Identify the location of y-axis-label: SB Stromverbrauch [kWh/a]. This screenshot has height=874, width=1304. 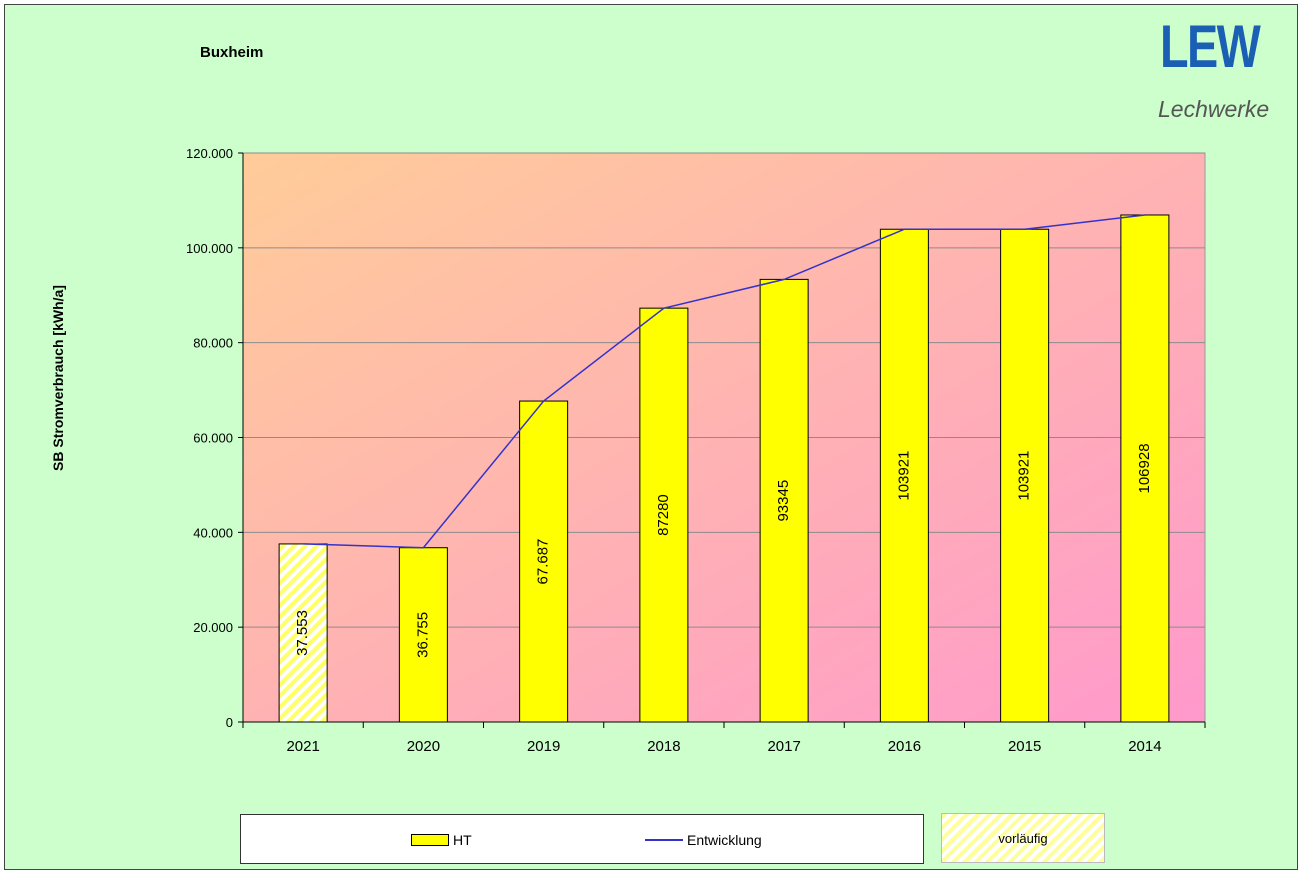
(58, 378).